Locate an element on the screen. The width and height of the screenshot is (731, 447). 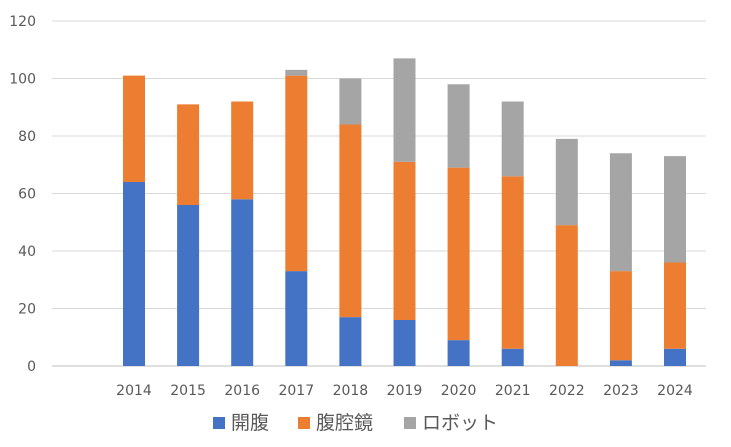
x-tick-label: 2014 is located at coordinates (134, 391).